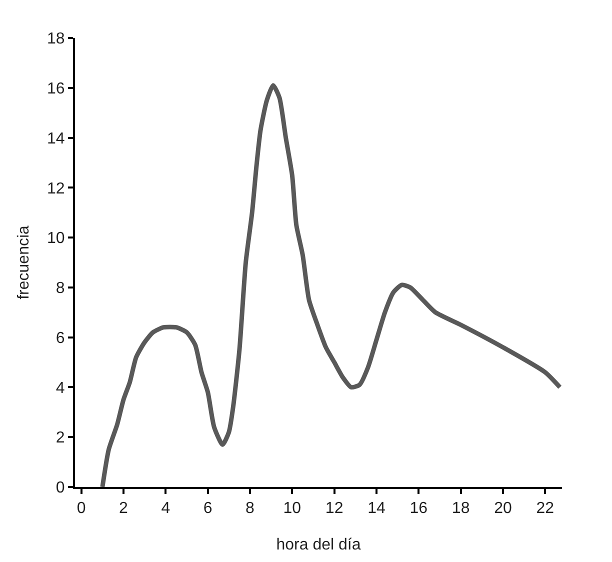  I want to click on x-tick-label: 8, so click(250, 509).